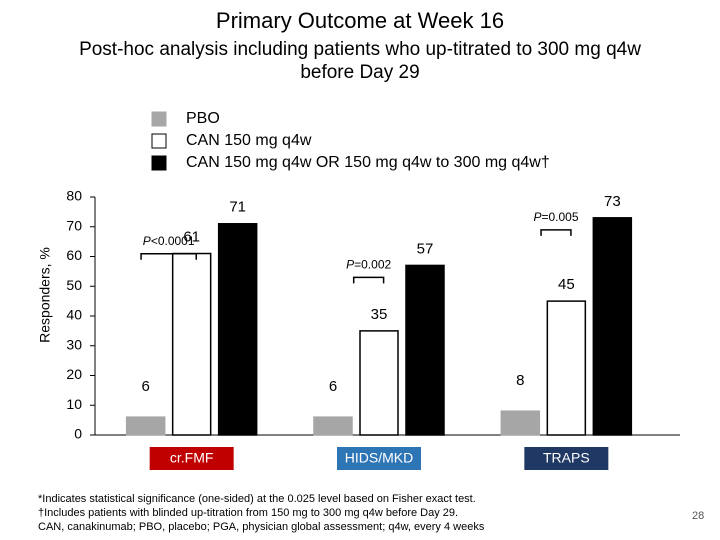 Image resolution: width=720 pixels, height=540 pixels. What do you see at coordinates (425, 248) in the screenshot?
I see `value-label: 57` at bounding box center [425, 248].